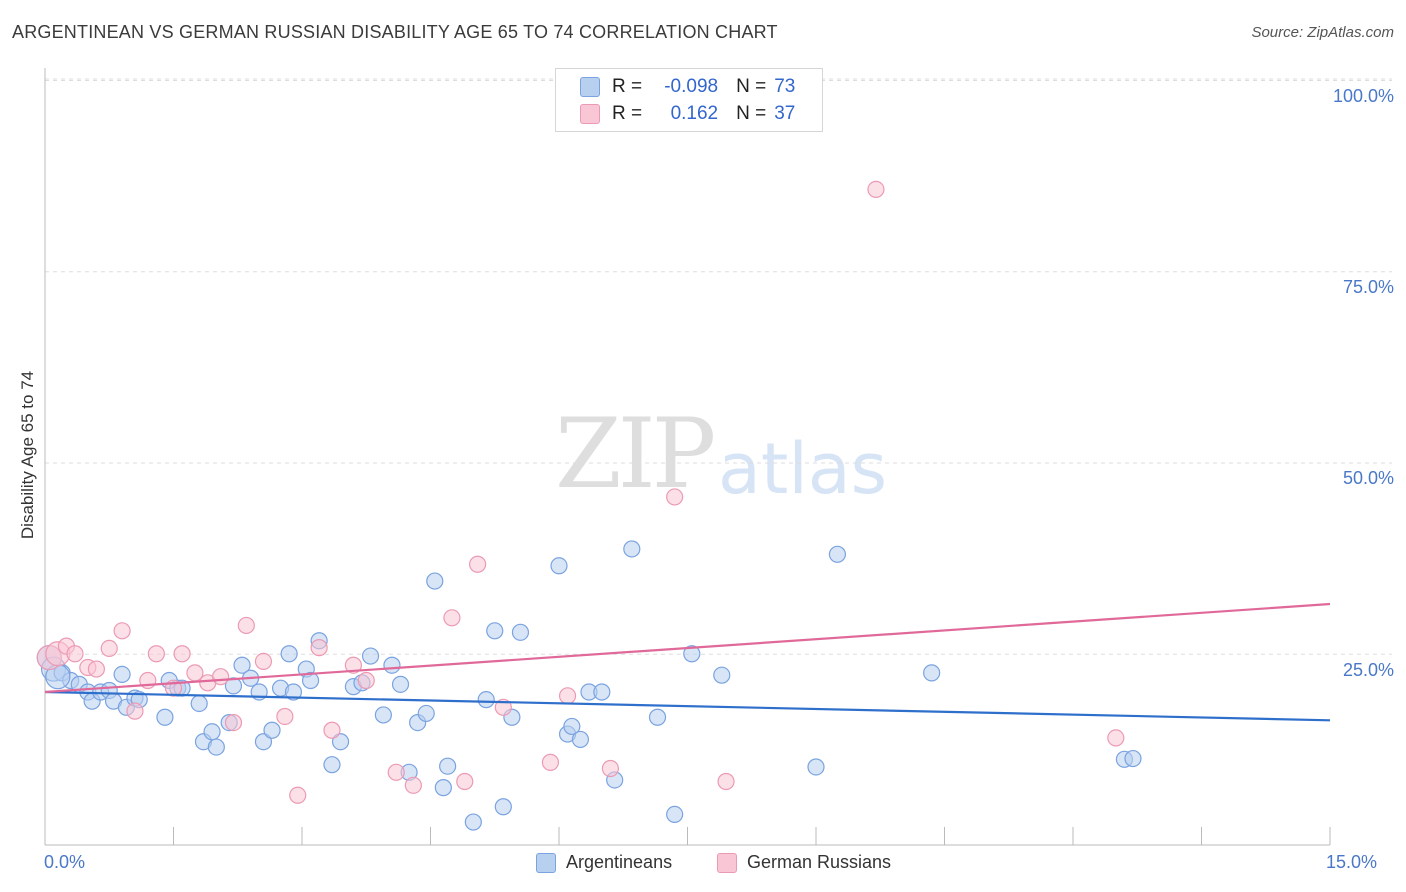  What do you see at coordinates (1363, 96) in the screenshot?
I see `y-tick-label: 100.0%` at bounding box center [1363, 96].